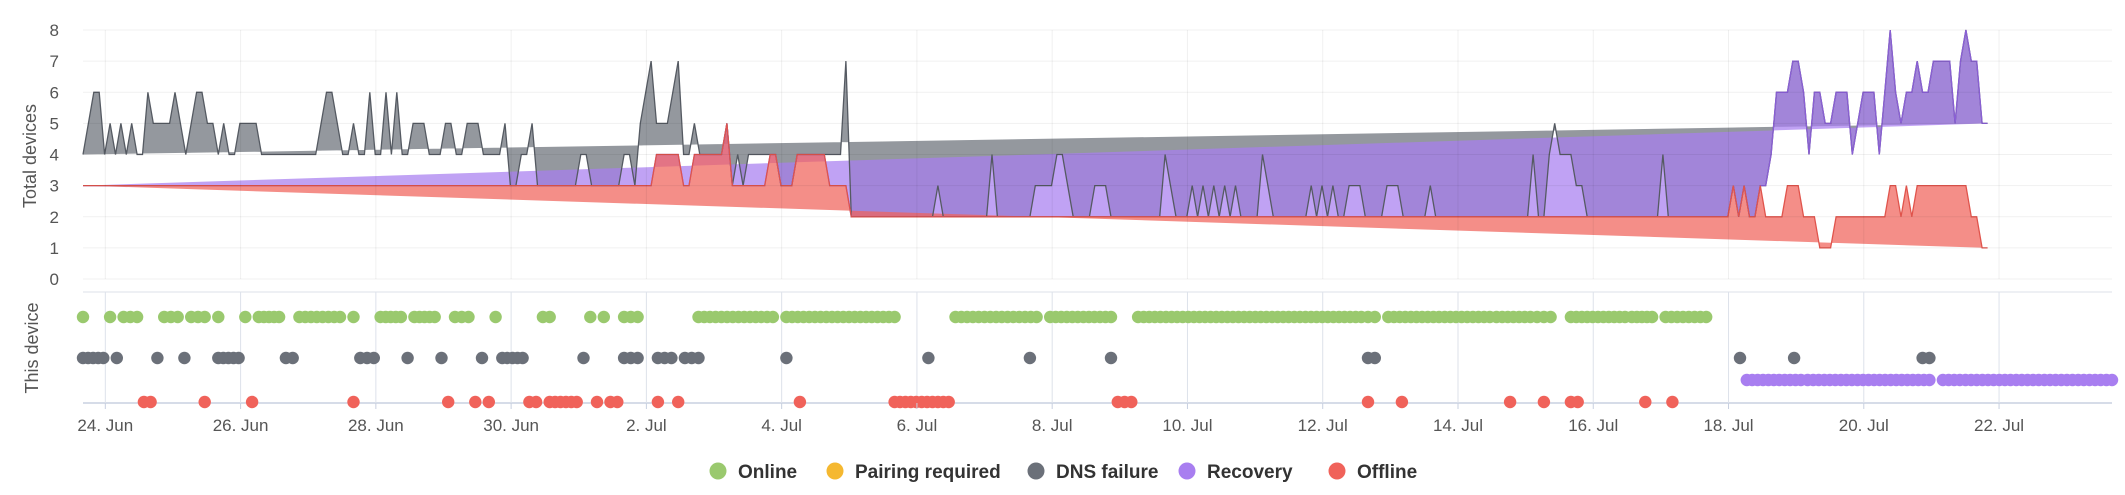 Image resolution: width=2125 pixels, height=495 pixels. I want to click on x-tick-label: 12. Jul, so click(1323, 425).